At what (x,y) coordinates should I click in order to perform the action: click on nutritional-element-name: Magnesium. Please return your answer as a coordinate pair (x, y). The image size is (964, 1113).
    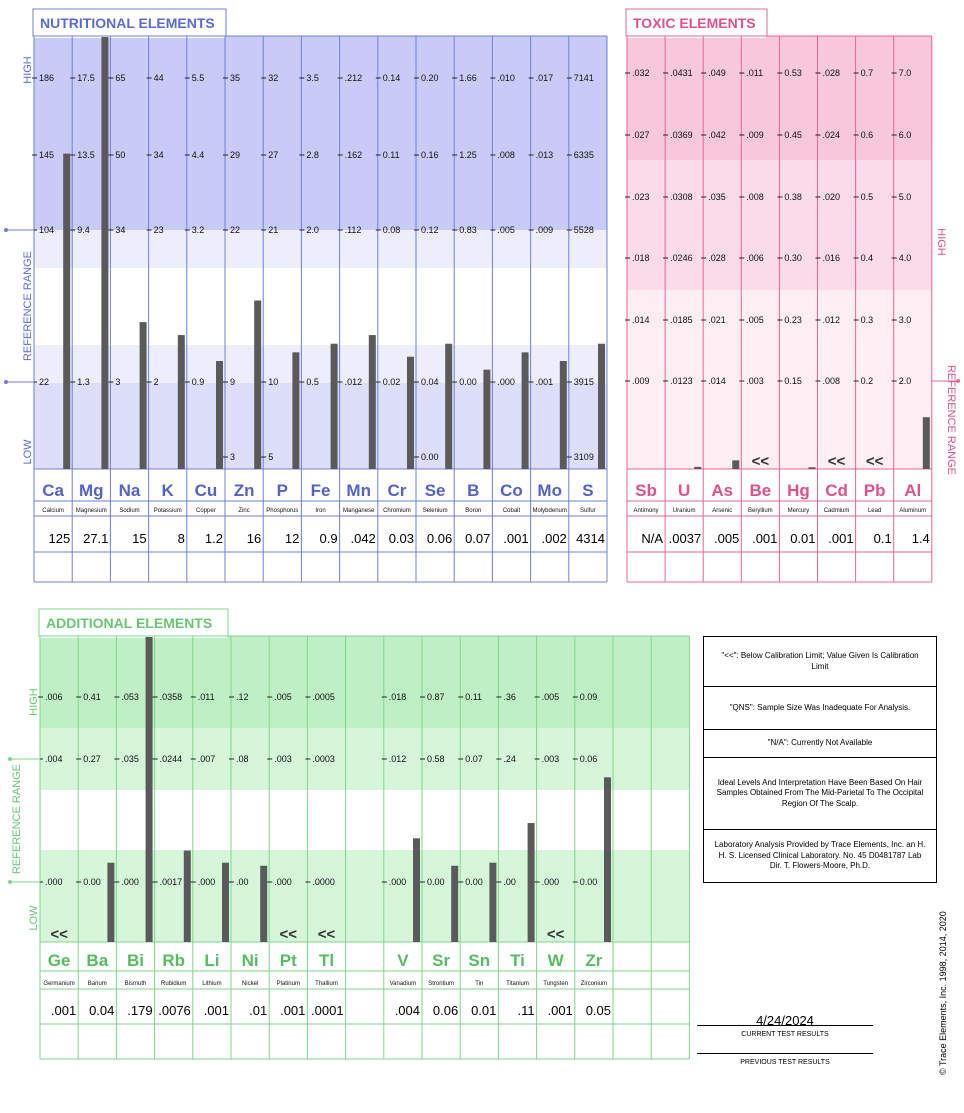
    Looking at the image, I should click on (91, 511).